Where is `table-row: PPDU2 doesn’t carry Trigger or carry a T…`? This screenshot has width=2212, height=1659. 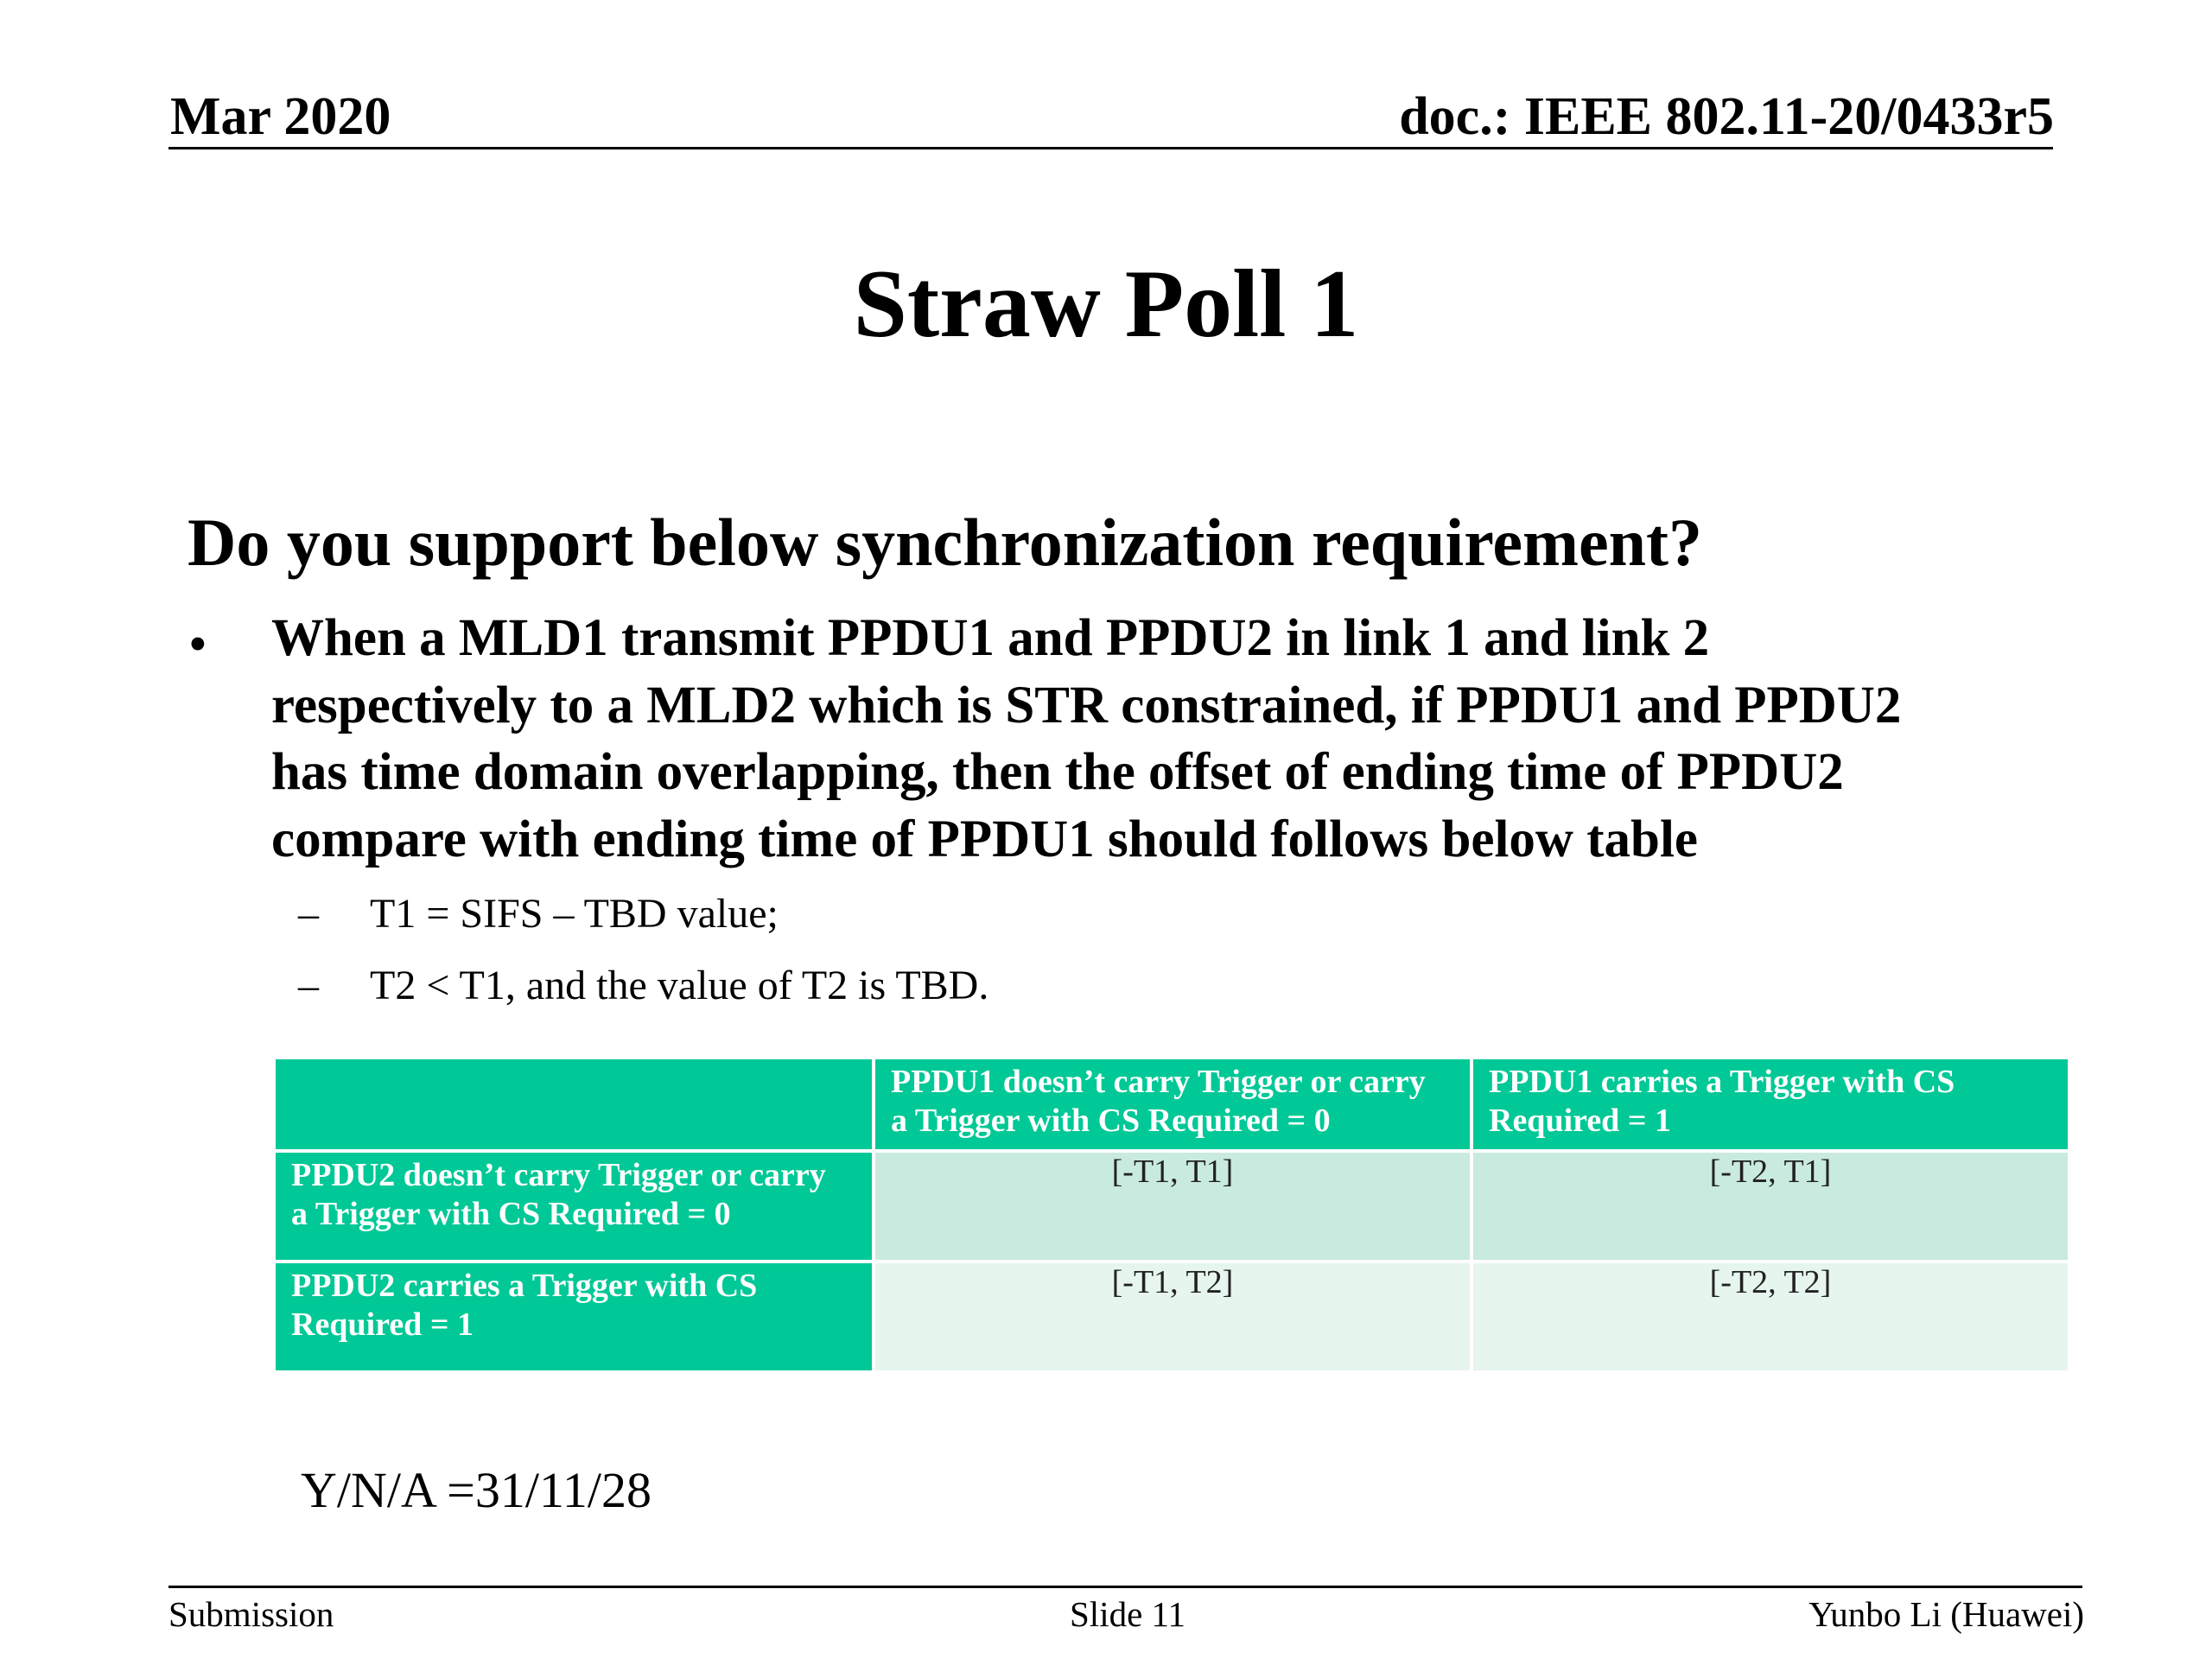
table-row: PPDU2 doesn’t carry Trigger or carry a T… is located at coordinates (1172, 1206).